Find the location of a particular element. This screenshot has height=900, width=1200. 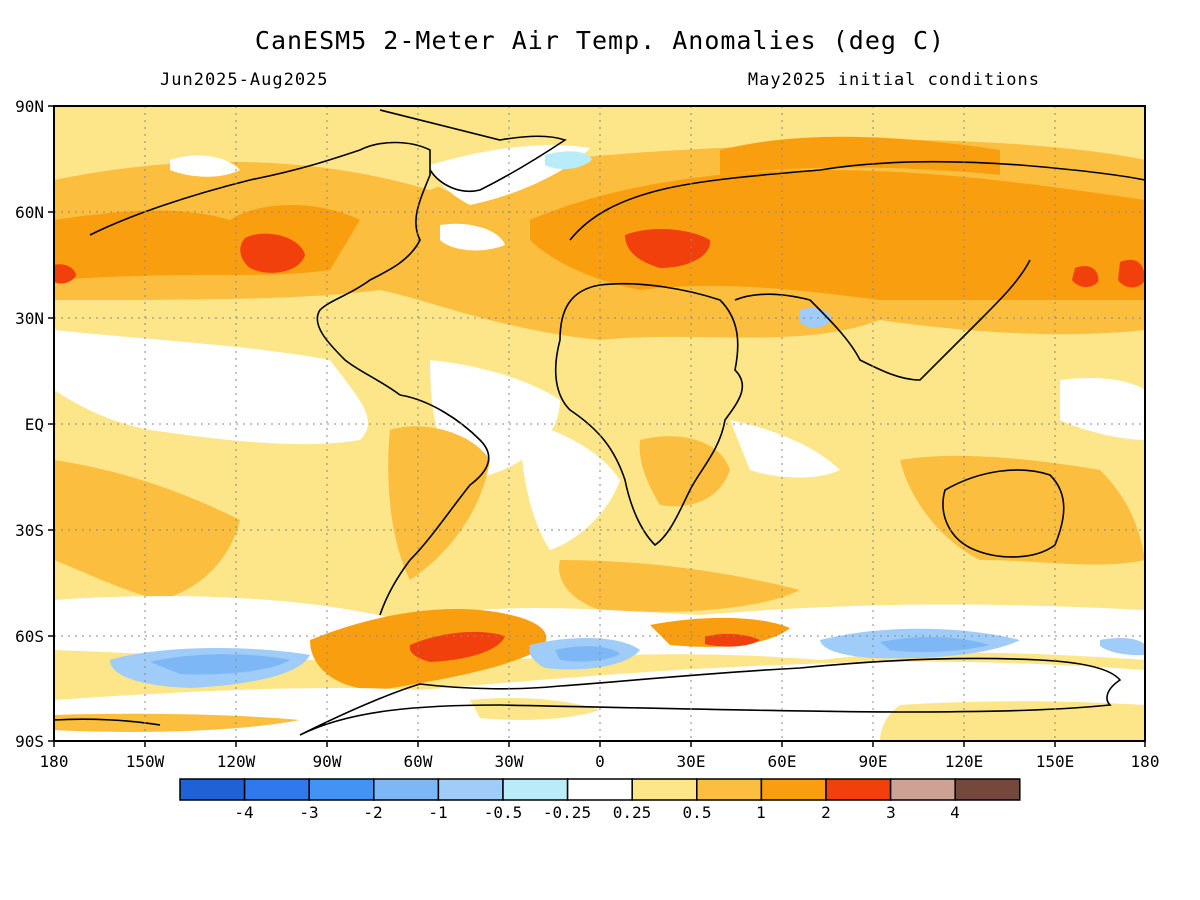

initial-conditions-label: May2025 initial conditions is located at coordinates (893, 80).